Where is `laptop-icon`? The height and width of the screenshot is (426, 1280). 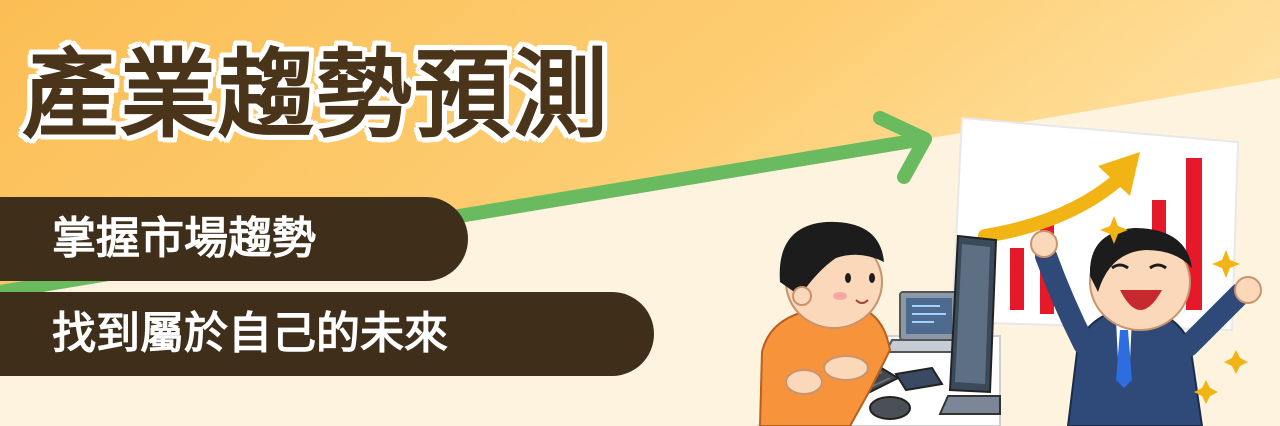 laptop-icon is located at coordinates (928, 322).